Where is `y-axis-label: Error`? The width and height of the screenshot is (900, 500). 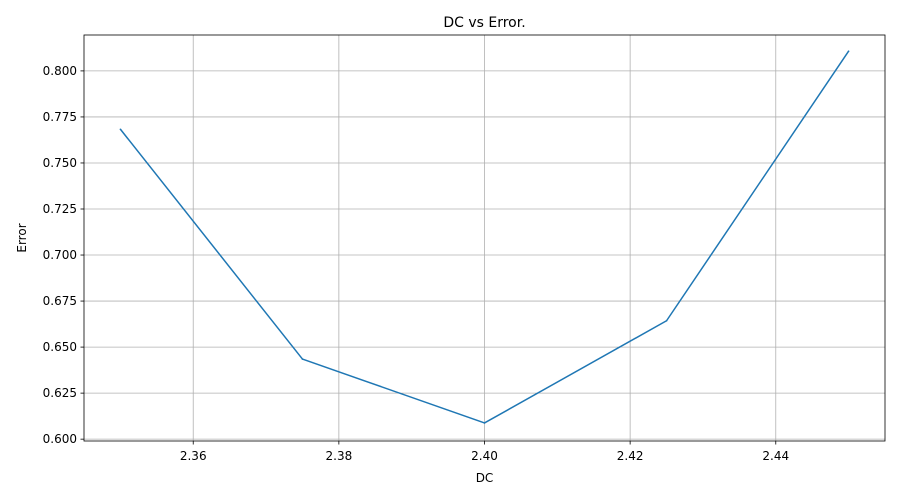 y-axis-label: Error is located at coordinates (22, 237).